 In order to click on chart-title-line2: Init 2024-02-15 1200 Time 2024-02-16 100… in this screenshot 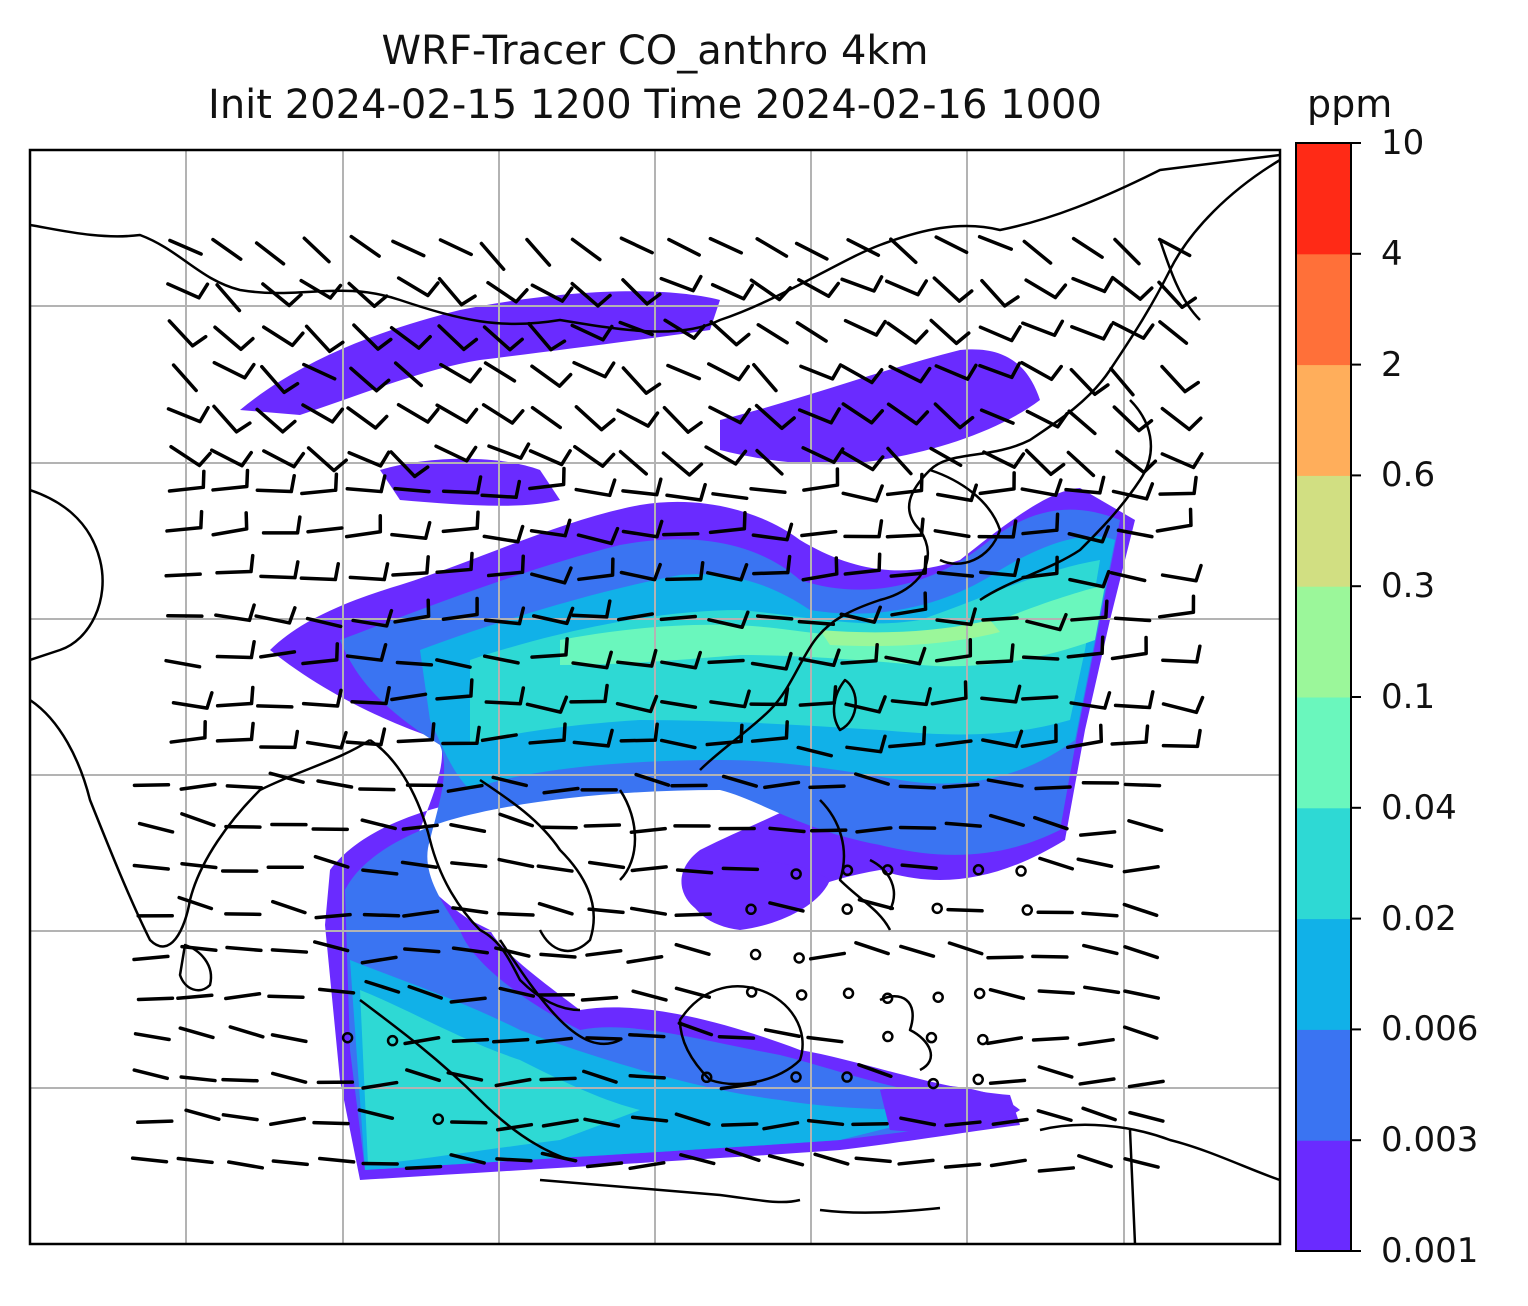, I will do `click(655, 105)`.